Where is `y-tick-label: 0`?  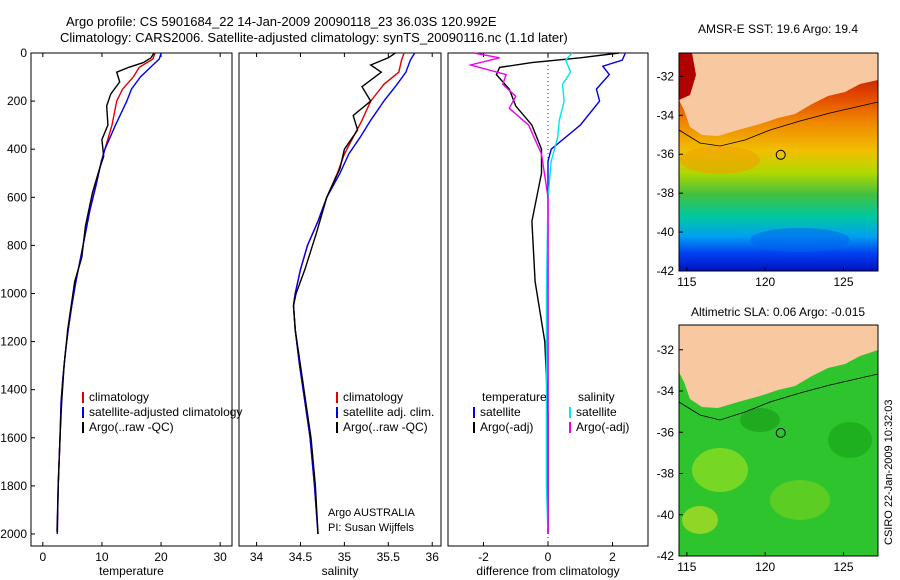
y-tick-label: 0 is located at coordinates (23, 53).